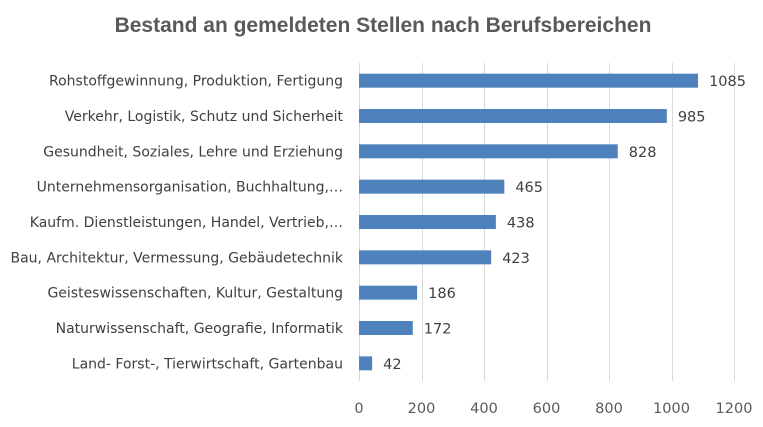 This screenshot has height=427, width=763. What do you see at coordinates (196, 82) in the screenshot?
I see `category-label: Rohstoffgewinnung, Produktion, Fertigung` at bounding box center [196, 82].